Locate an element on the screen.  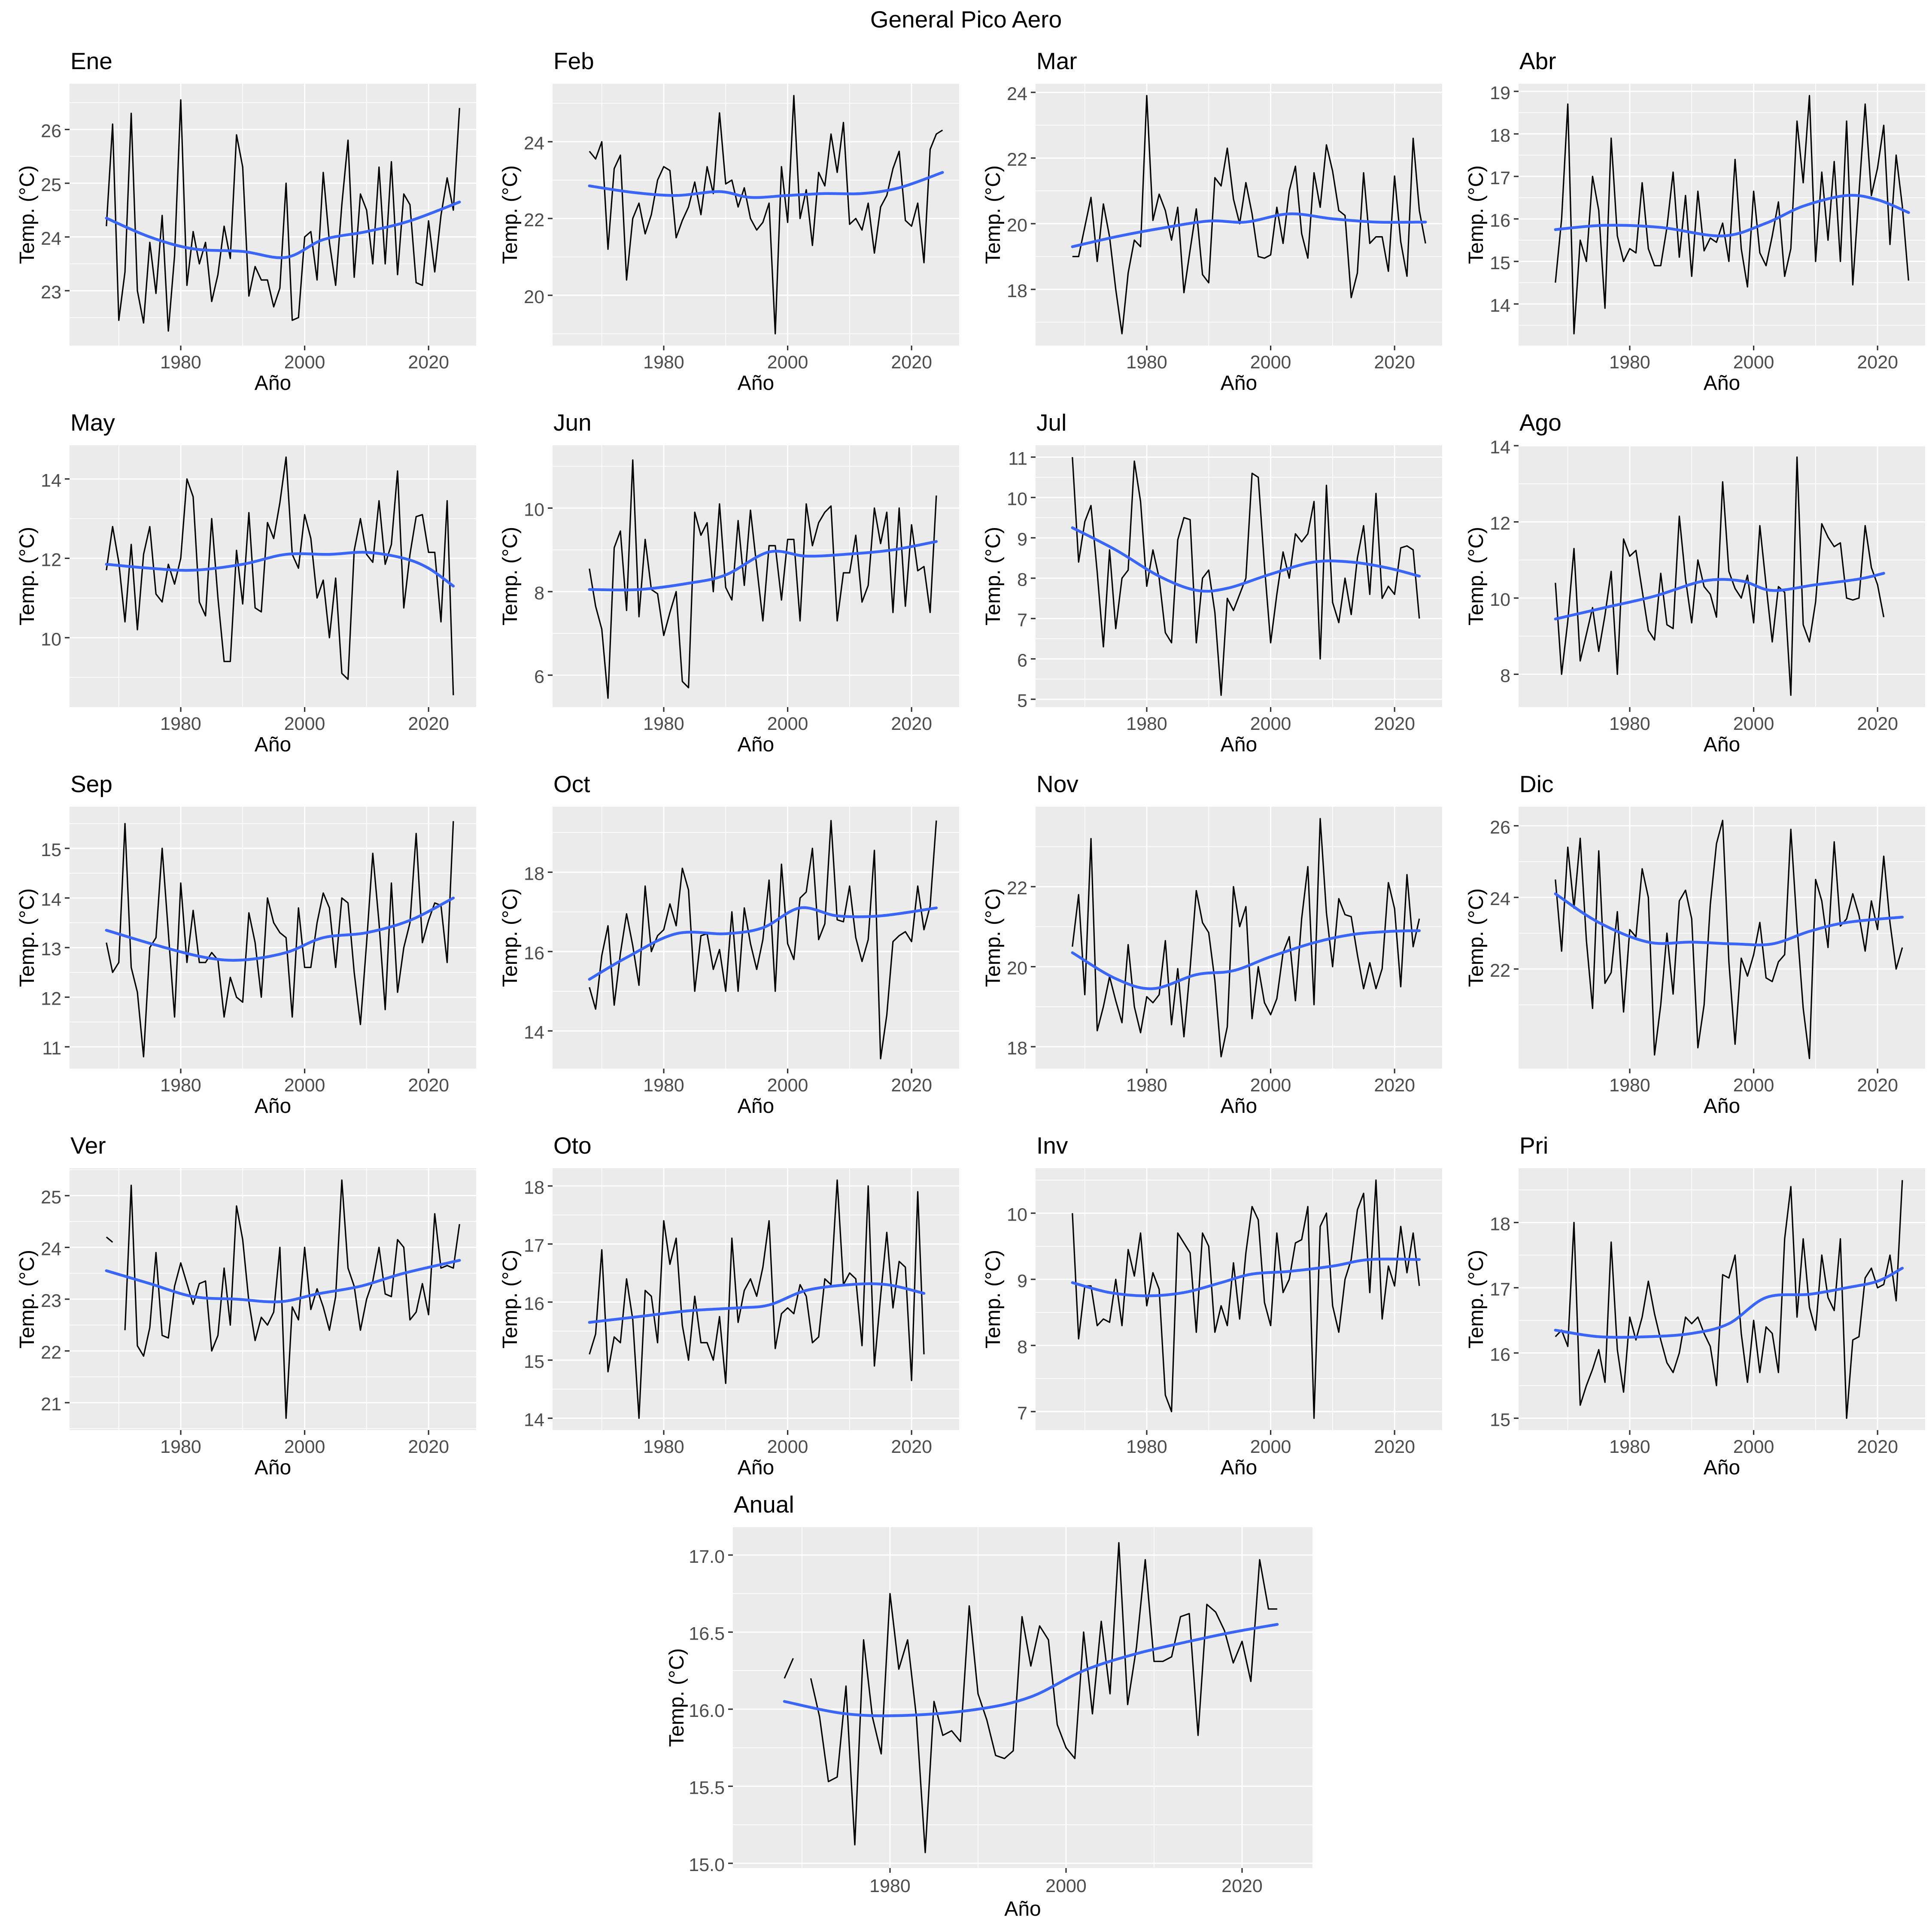
svg-text: Mar is located at coordinates (1056, 61).